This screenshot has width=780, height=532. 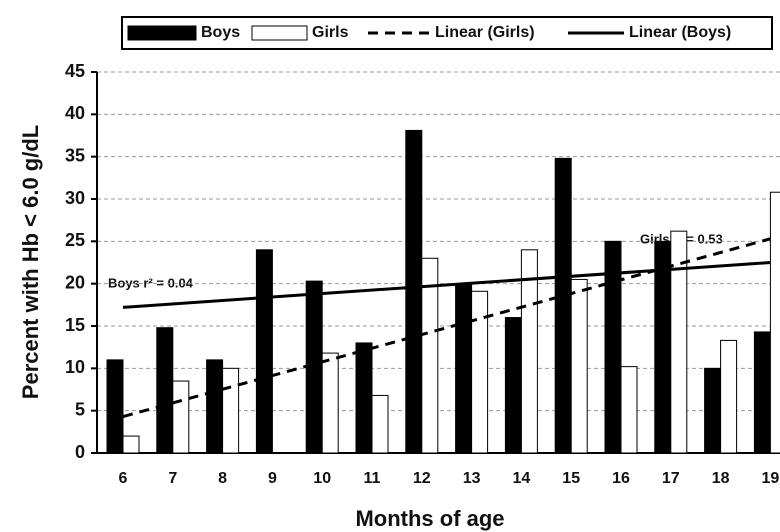 What do you see at coordinates (422, 478) in the screenshot?
I see `x-tick-label: 12` at bounding box center [422, 478].